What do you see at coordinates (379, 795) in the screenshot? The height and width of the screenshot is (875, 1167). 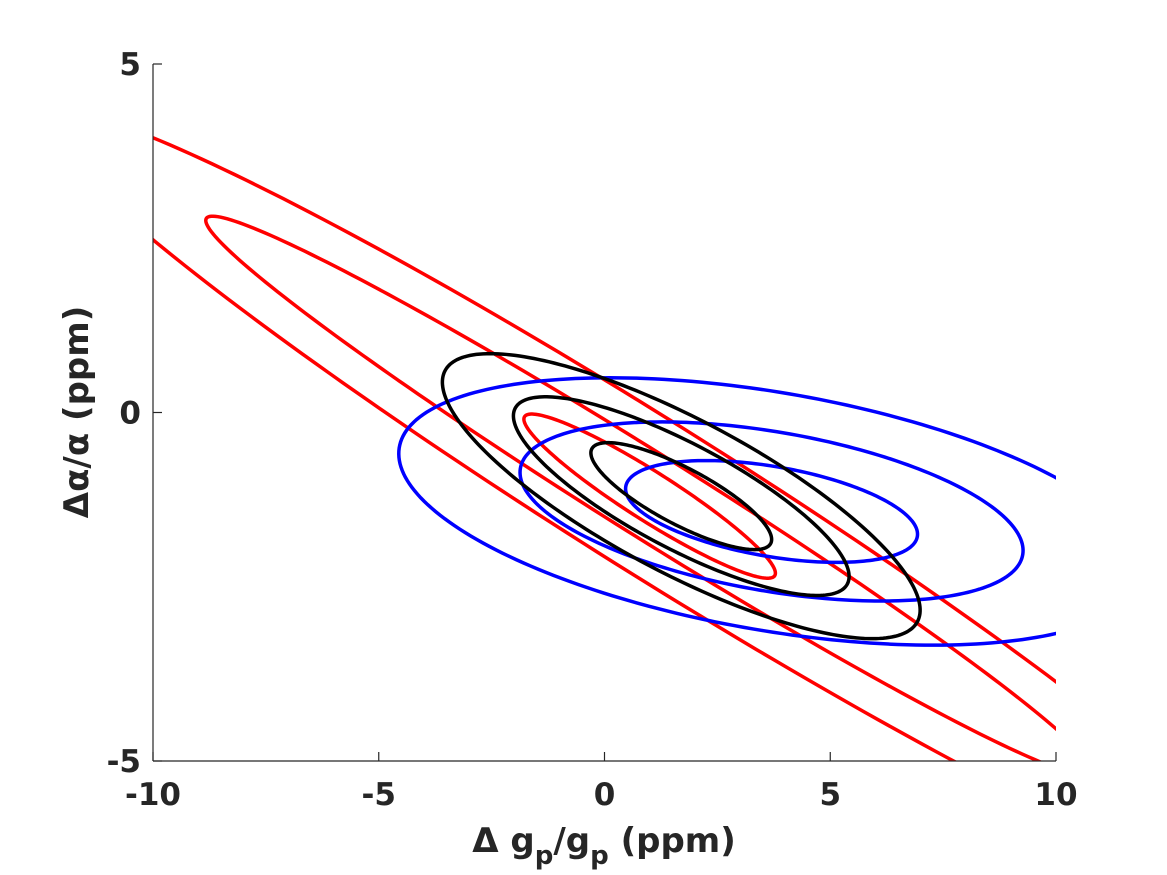 I see `x-tick-label: -5` at bounding box center [379, 795].